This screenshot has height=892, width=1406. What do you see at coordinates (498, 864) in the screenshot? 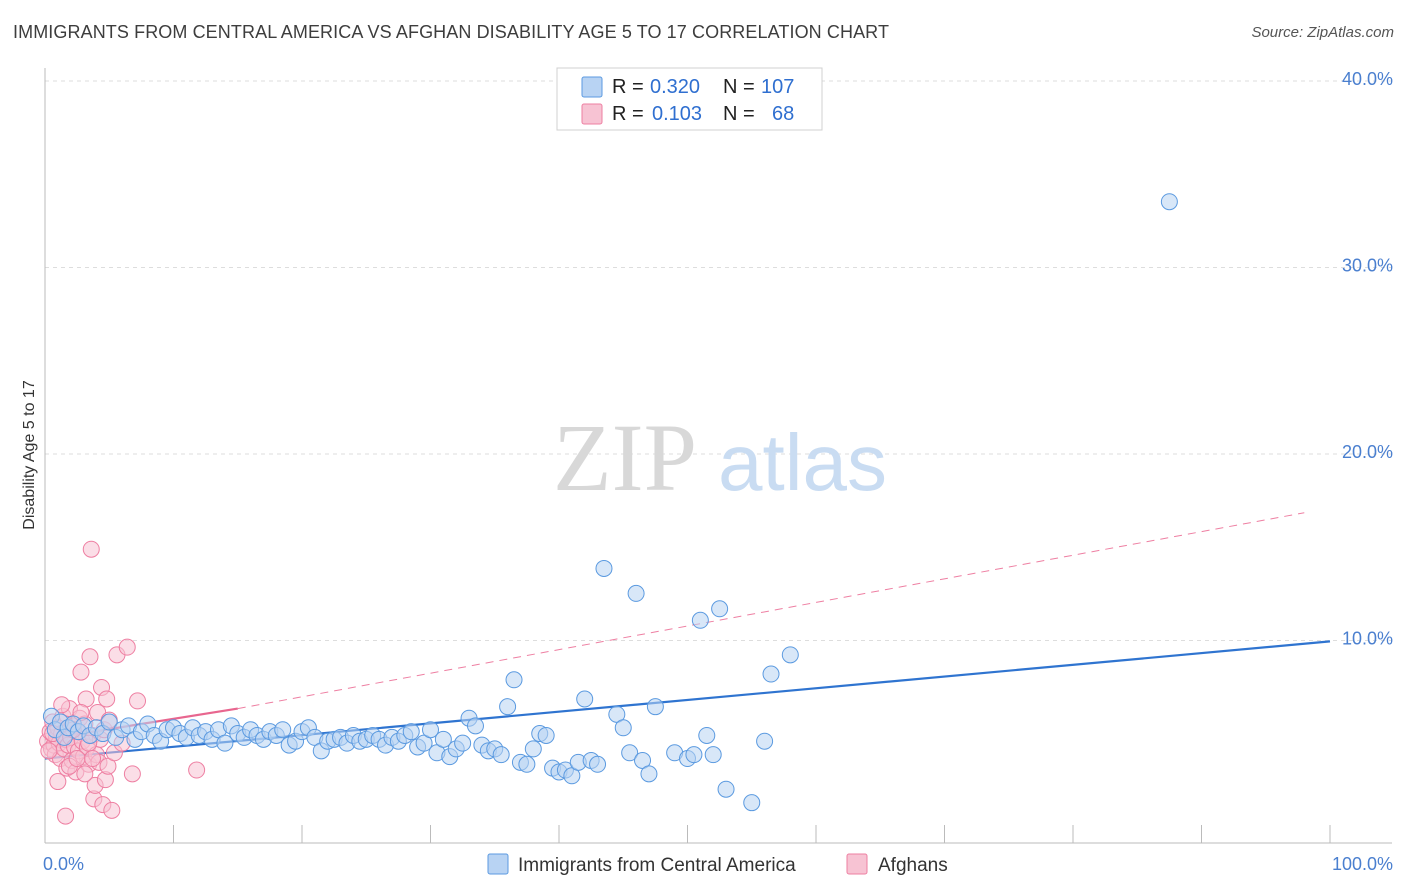
I see `bottom-legend-swatch-blue` at bounding box center [498, 864].